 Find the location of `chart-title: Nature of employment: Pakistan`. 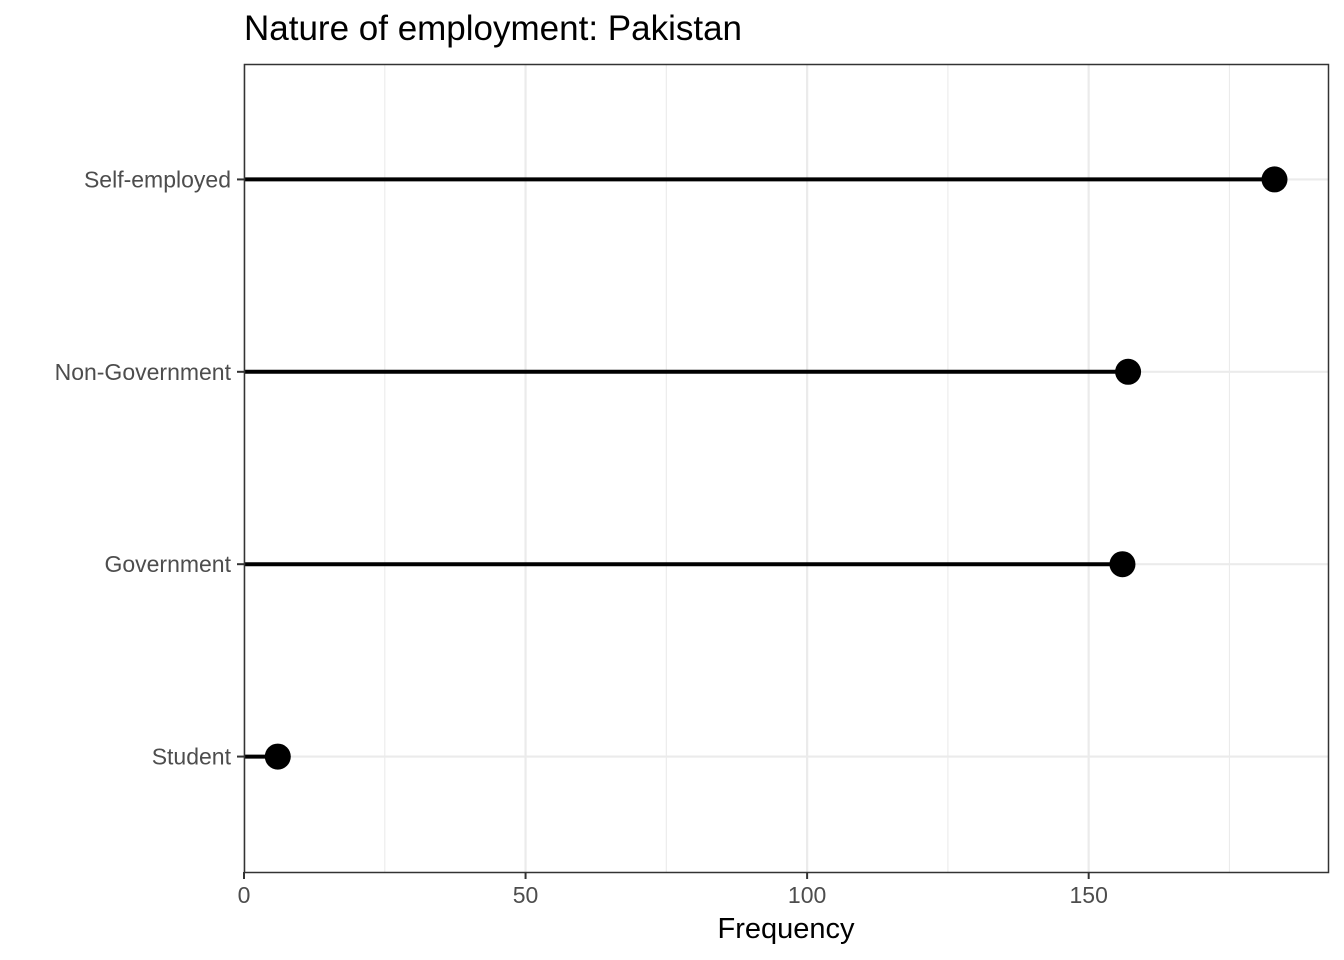

chart-title: Nature of employment: Pakistan is located at coordinates (493, 28).